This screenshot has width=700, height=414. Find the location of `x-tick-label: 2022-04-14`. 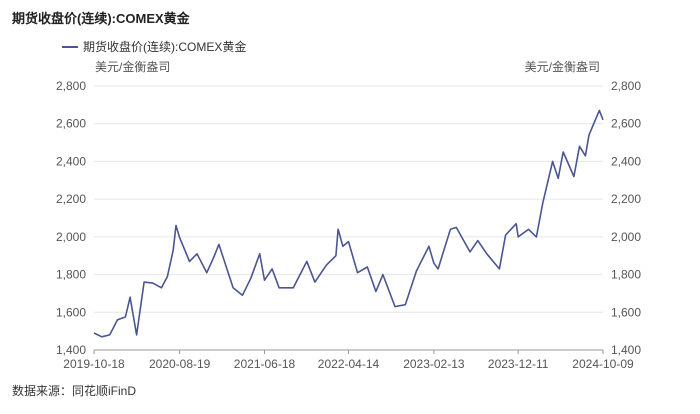

x-tick-label: 2022-04-14 is located at coordinates (349, 364).